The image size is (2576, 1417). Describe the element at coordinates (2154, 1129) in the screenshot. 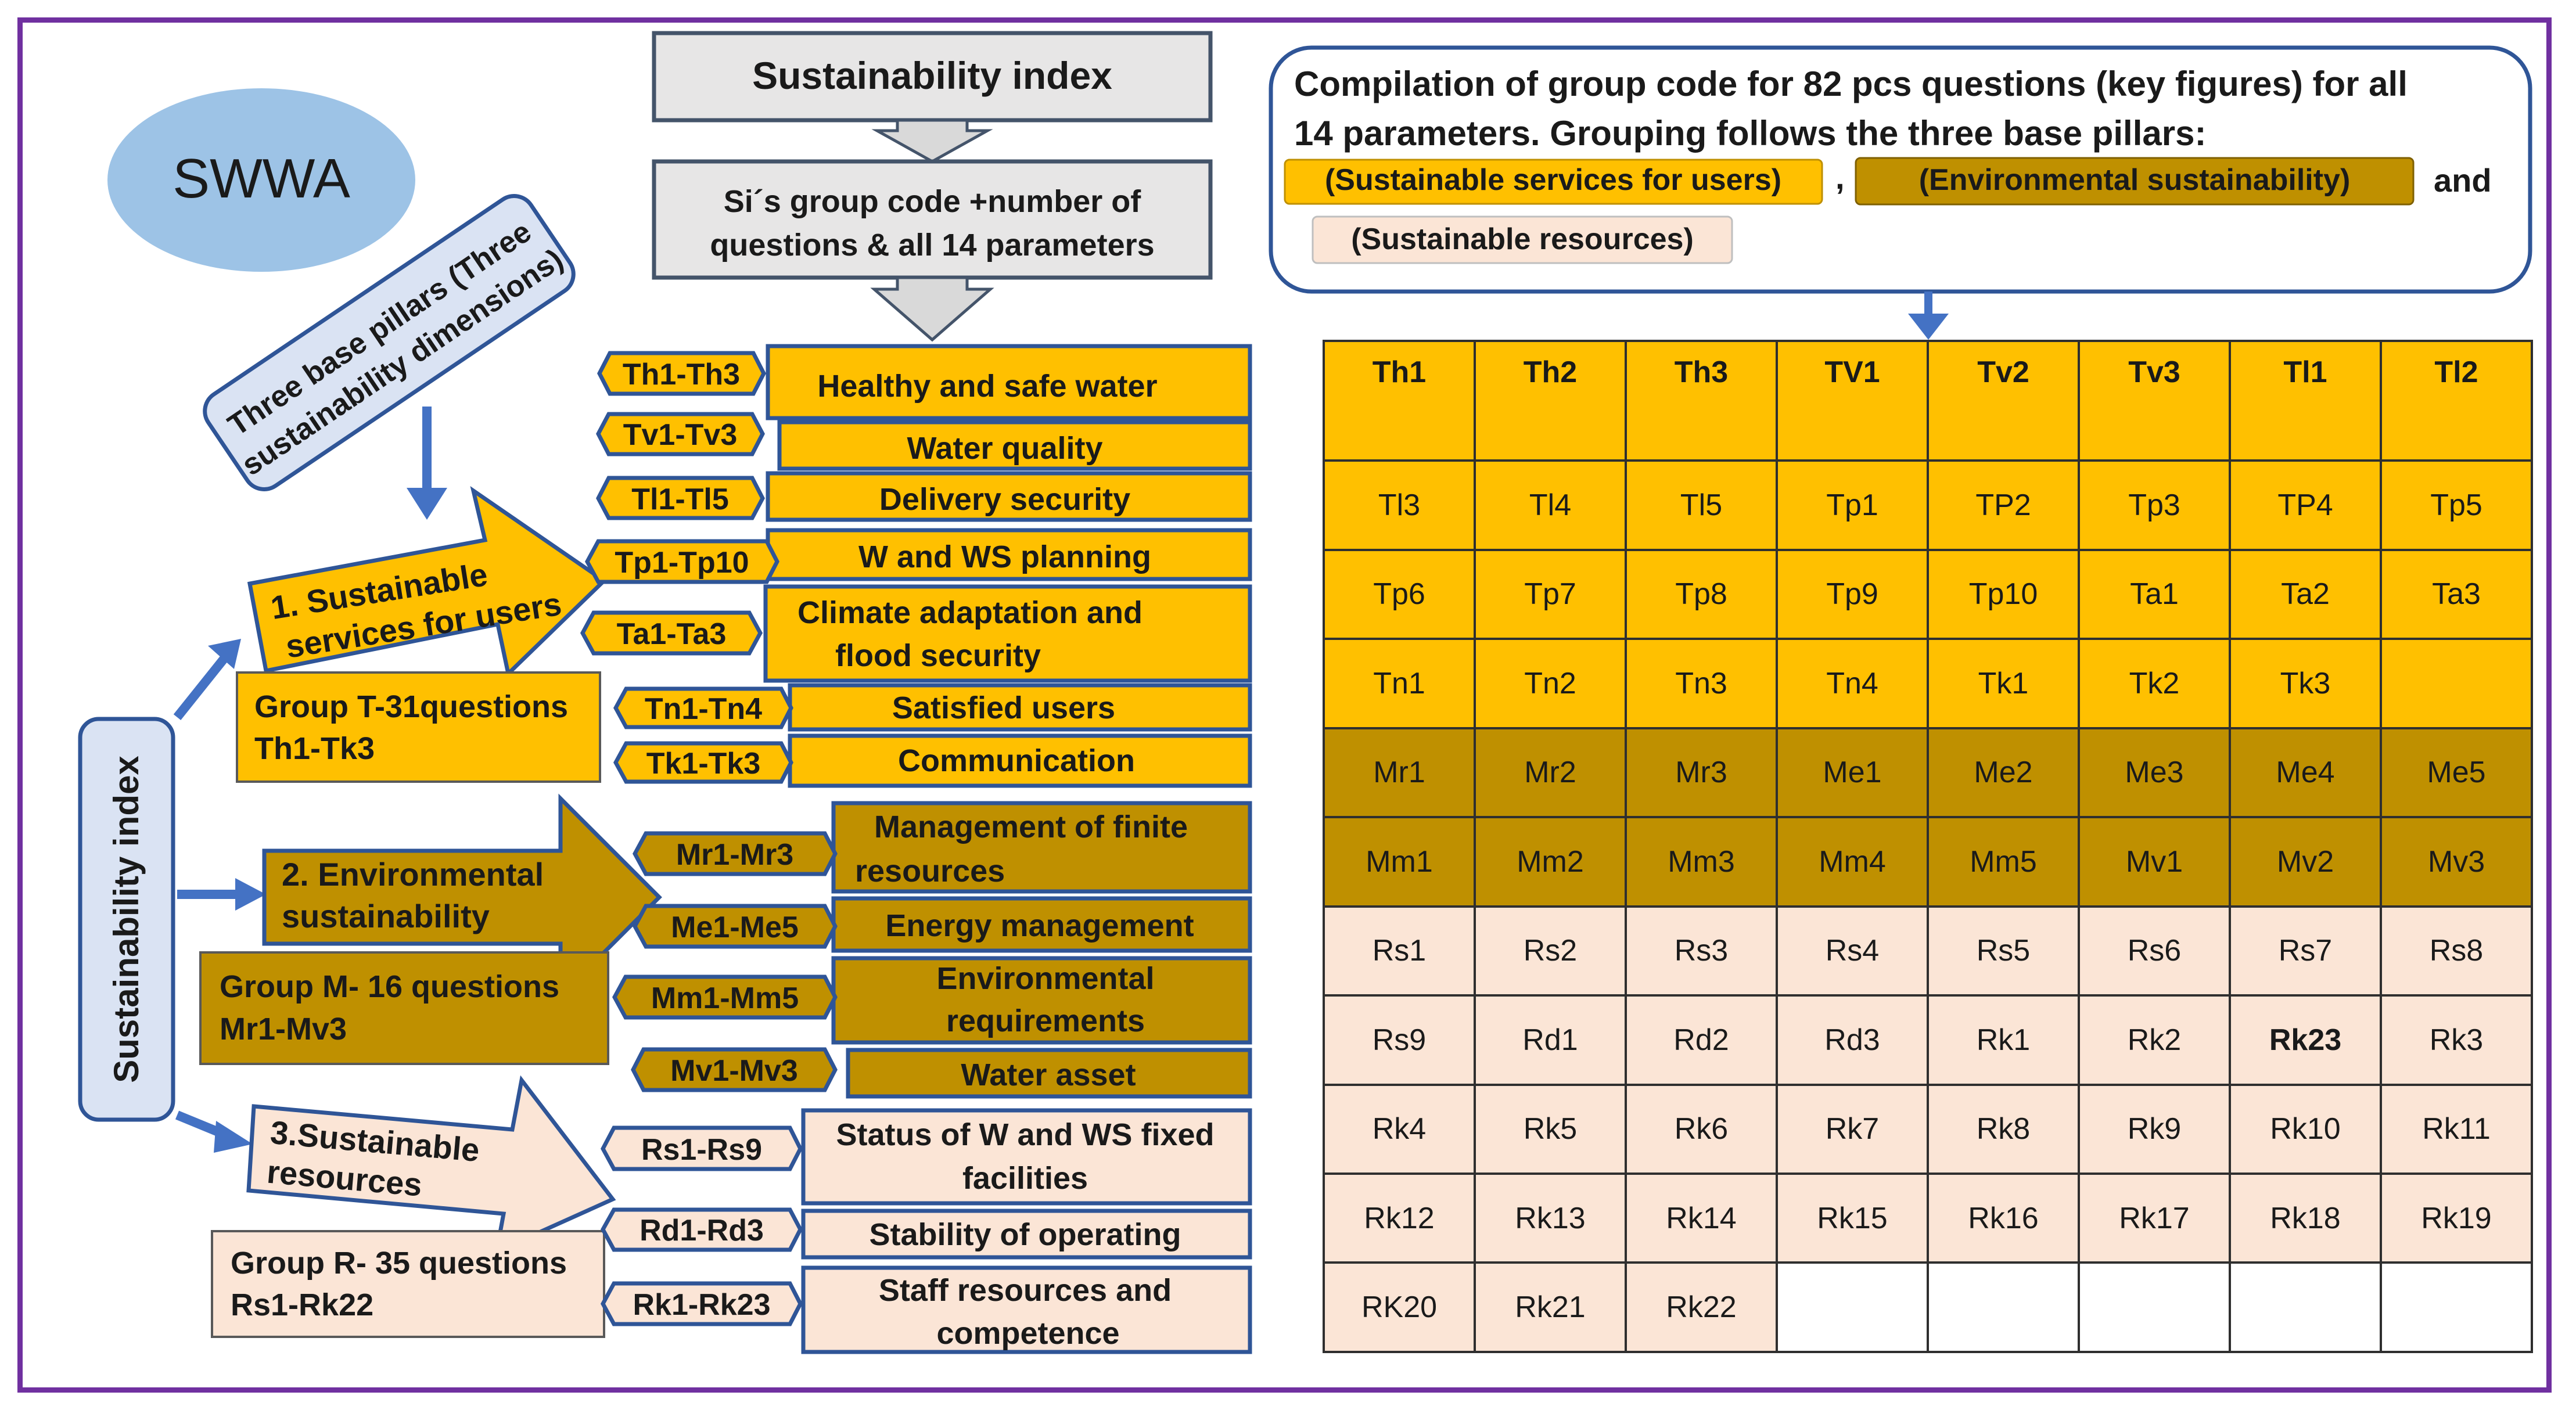

I see `grid-cell: Rk9` at that location.